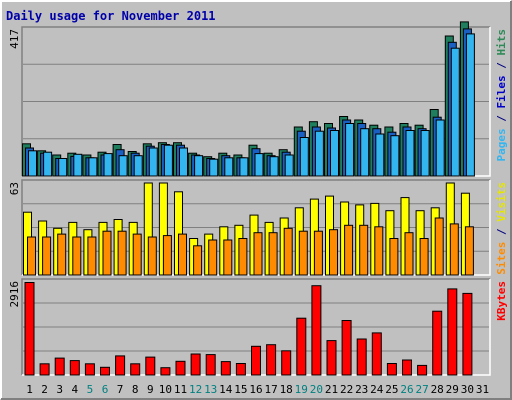 The width and height of the screenshot is (512, 400). I want to click on y-max-label: 417, so click(14, 39).